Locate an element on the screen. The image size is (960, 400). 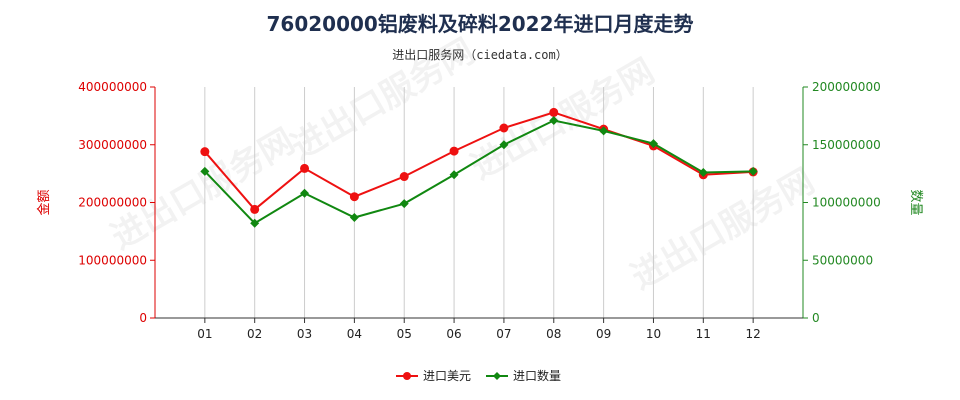
chart-subtitle: 进出口服务网（ciedata.com） is located at coordinates (480, 55).